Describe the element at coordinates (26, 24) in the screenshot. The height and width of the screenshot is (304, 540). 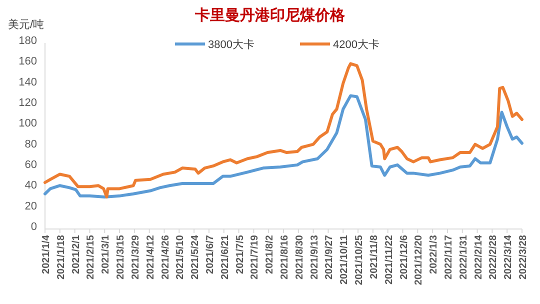
I see `y-axis-title: 美元/吨` at that location.